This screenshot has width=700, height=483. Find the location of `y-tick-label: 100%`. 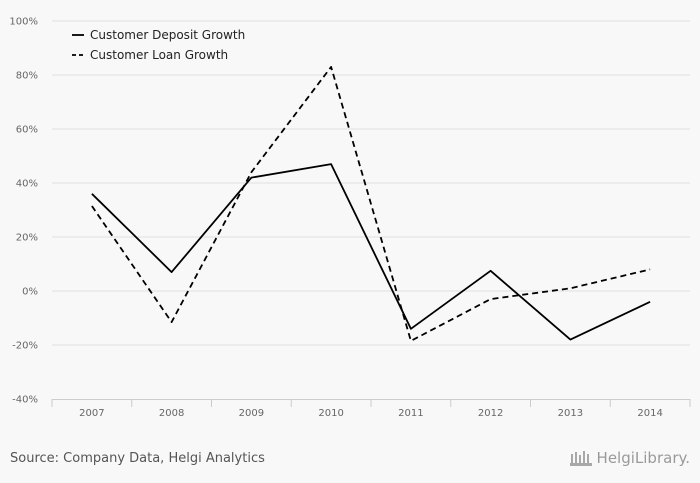

y-tick-label: 100% is located at coordinates (23, 22).